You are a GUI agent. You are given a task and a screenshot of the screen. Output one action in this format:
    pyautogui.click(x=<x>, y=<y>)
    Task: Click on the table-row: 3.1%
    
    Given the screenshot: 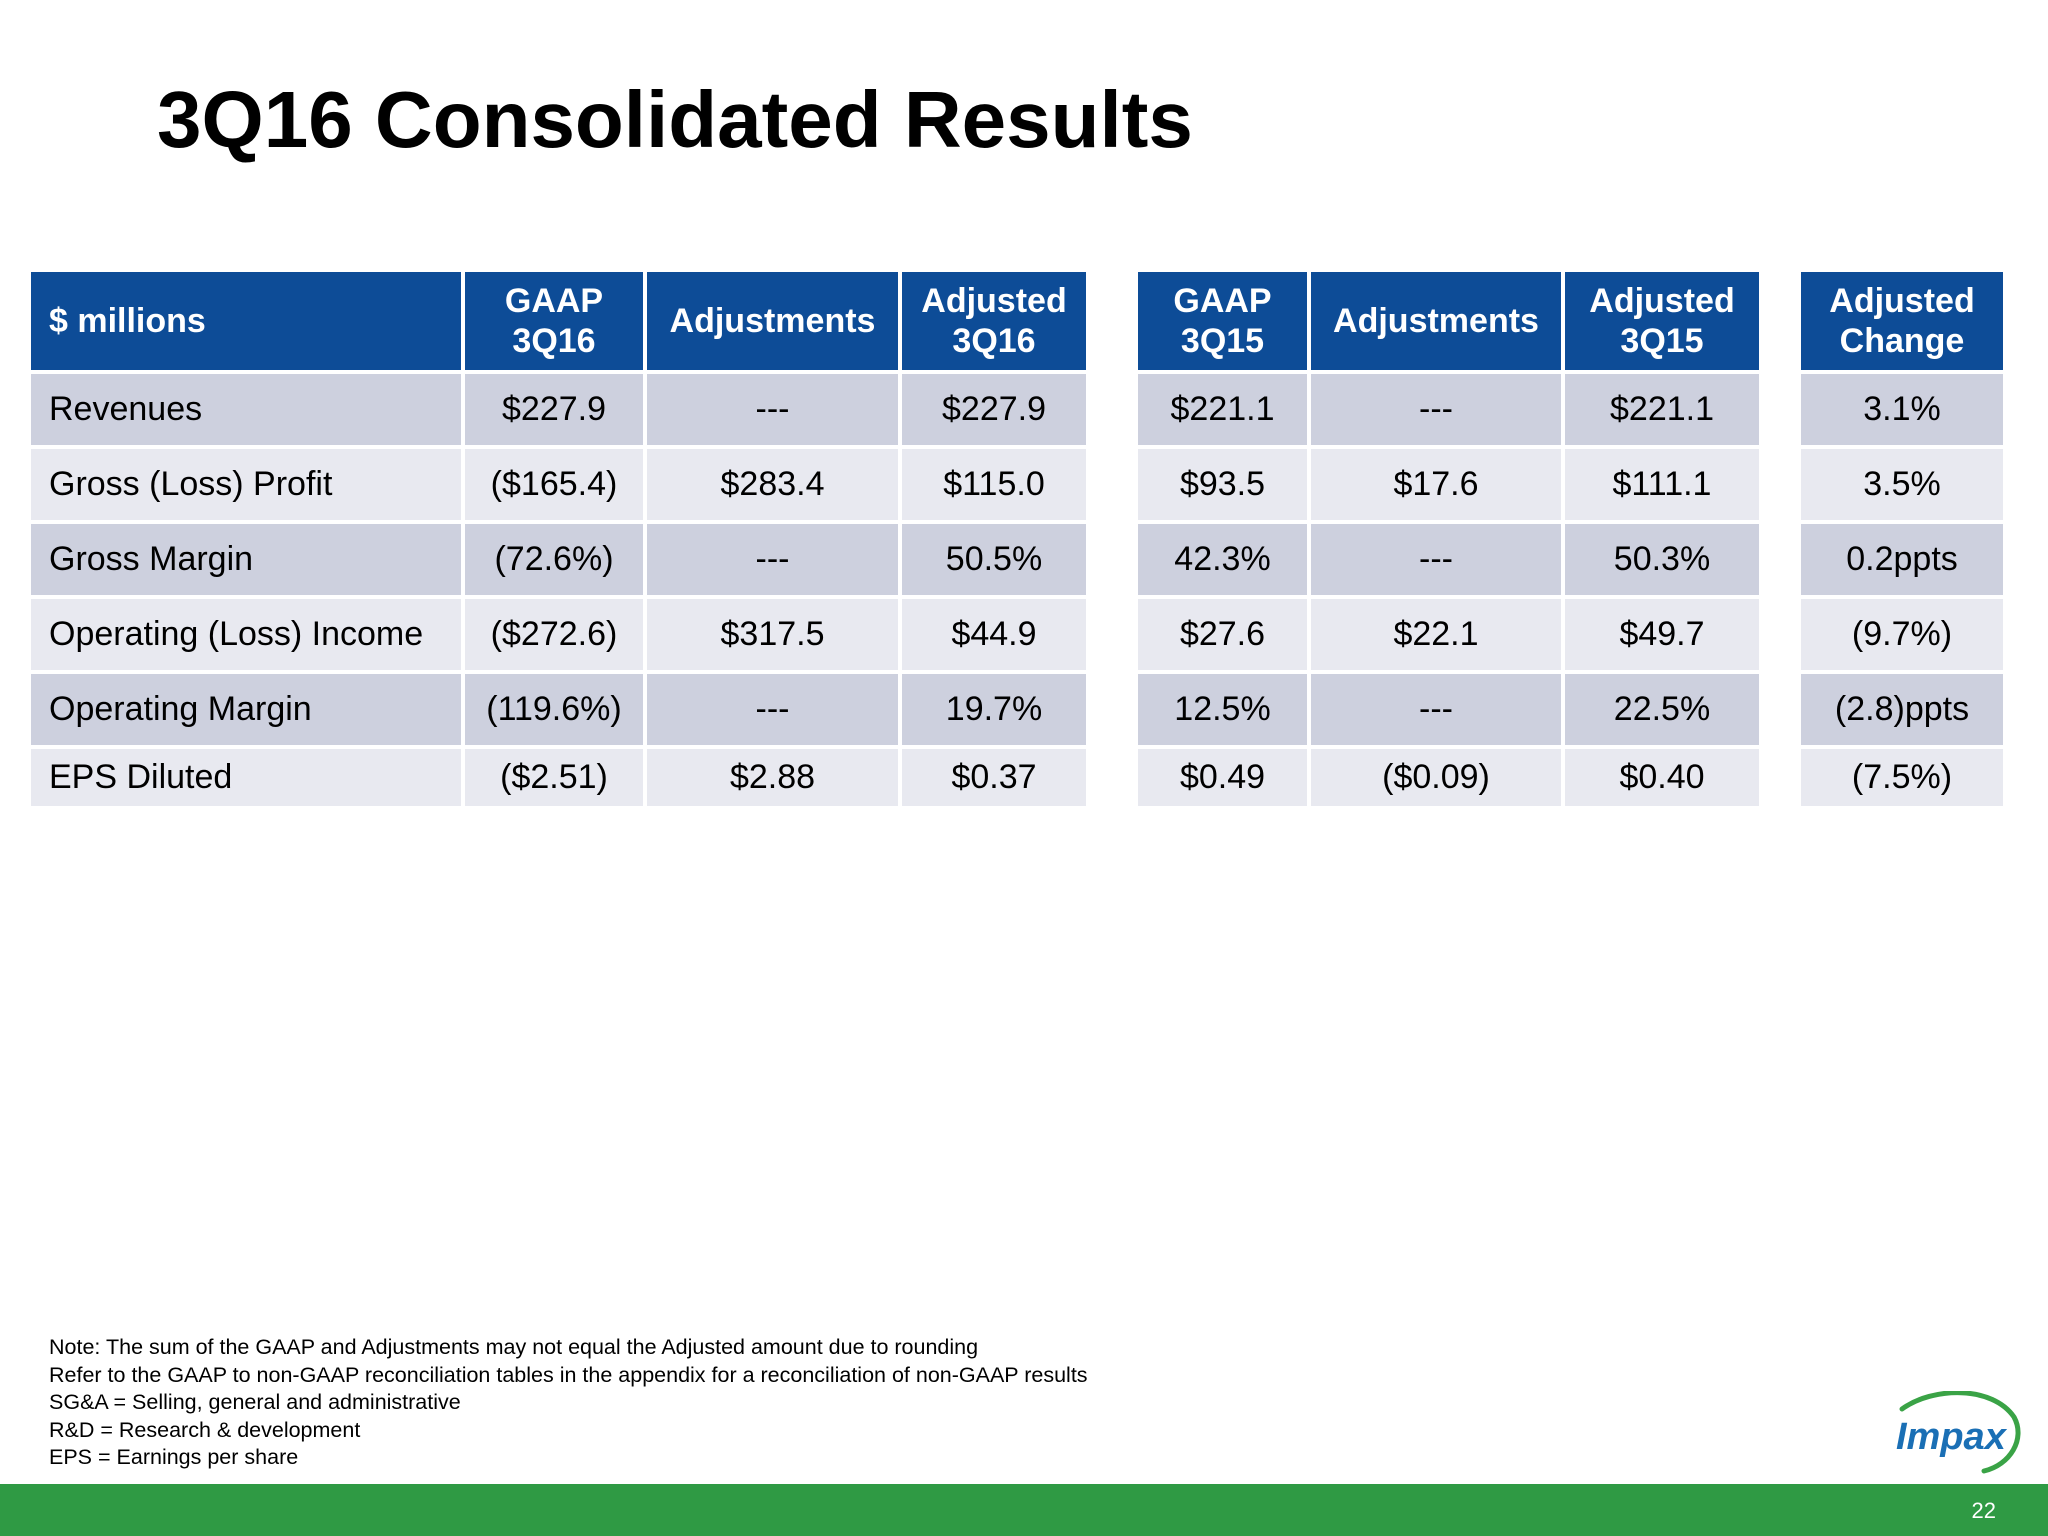 What is the action you would take?
    pyautogui.click(x=1902, y=409)
    